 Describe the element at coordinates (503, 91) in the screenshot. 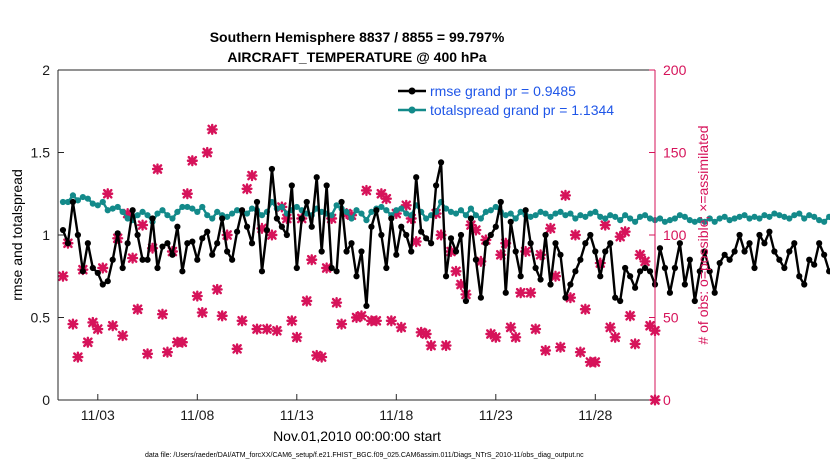

I see `legend-rmse-label: rmse grand pr = 0.9485` at that location.